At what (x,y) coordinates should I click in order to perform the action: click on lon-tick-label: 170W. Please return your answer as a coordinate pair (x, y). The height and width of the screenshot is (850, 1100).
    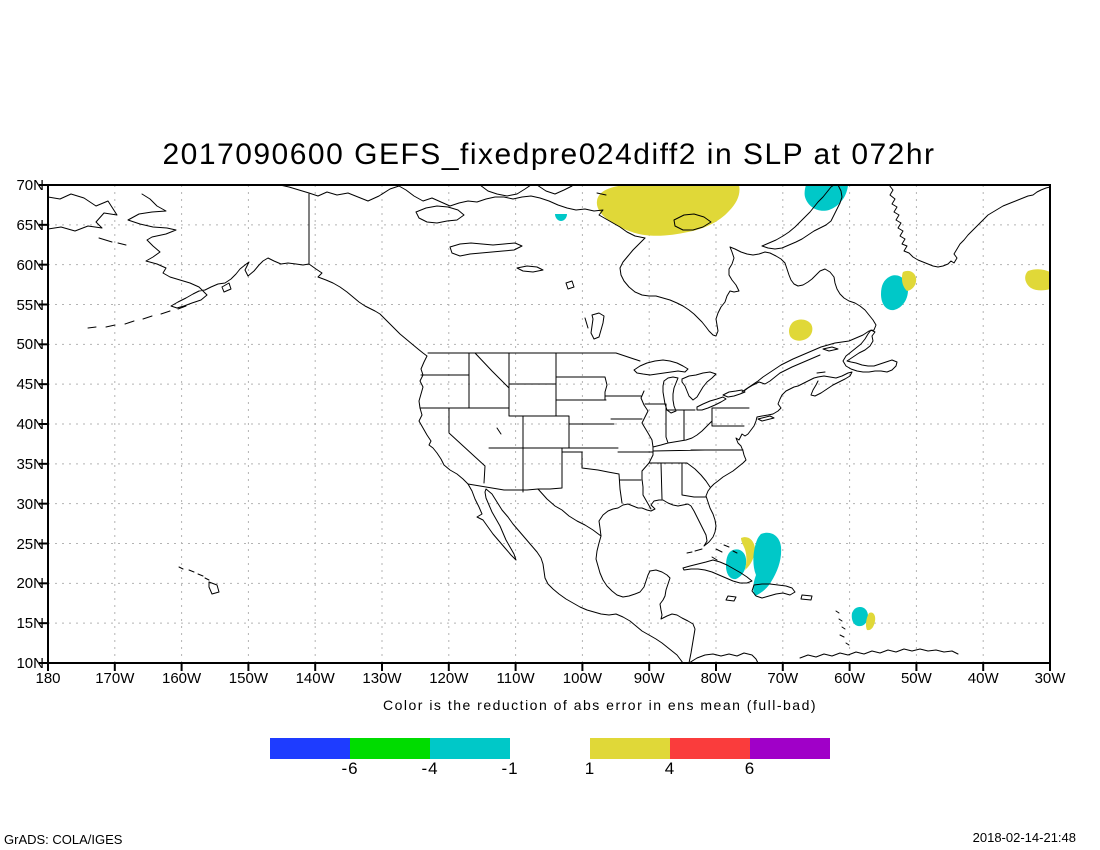
    Looking at the image, I should click on (115, 678).